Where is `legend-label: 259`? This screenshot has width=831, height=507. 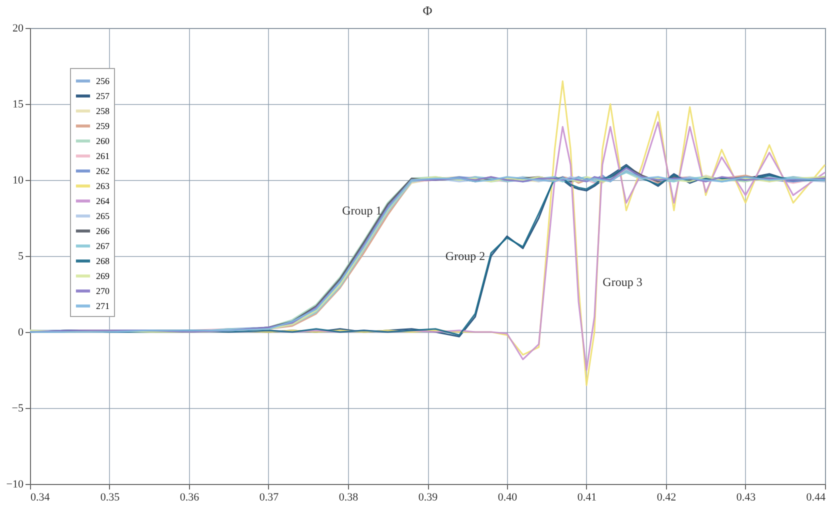 legend-label: 259 is located at coordinates (103, 126).